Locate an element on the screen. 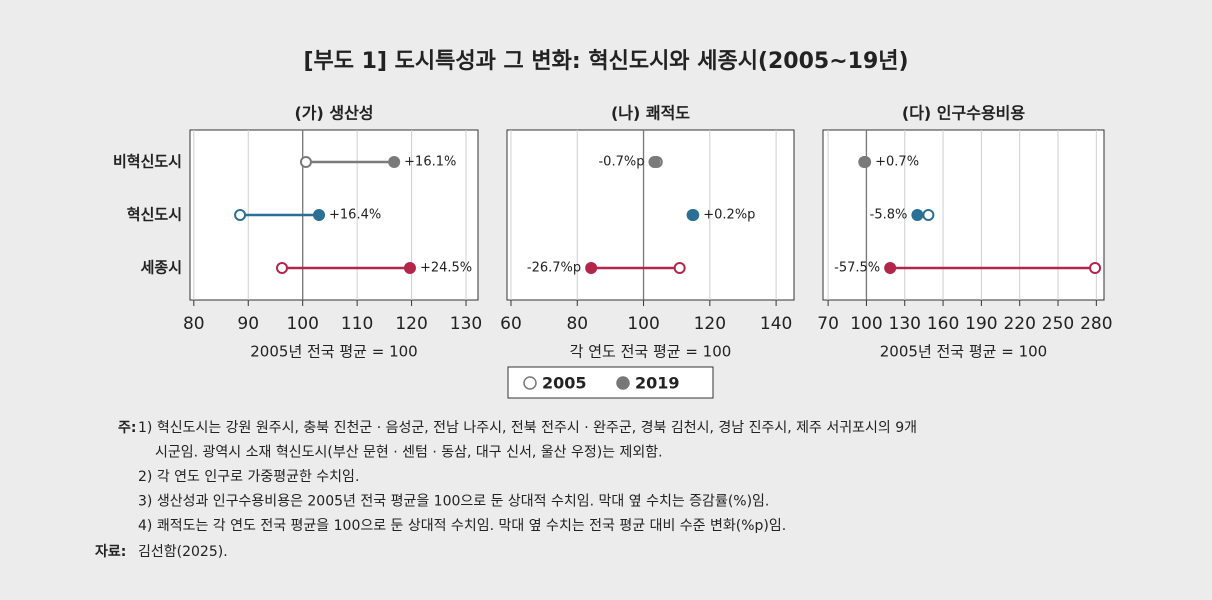  source-text: 김선함(2025). is located at coordinates (183, 552).